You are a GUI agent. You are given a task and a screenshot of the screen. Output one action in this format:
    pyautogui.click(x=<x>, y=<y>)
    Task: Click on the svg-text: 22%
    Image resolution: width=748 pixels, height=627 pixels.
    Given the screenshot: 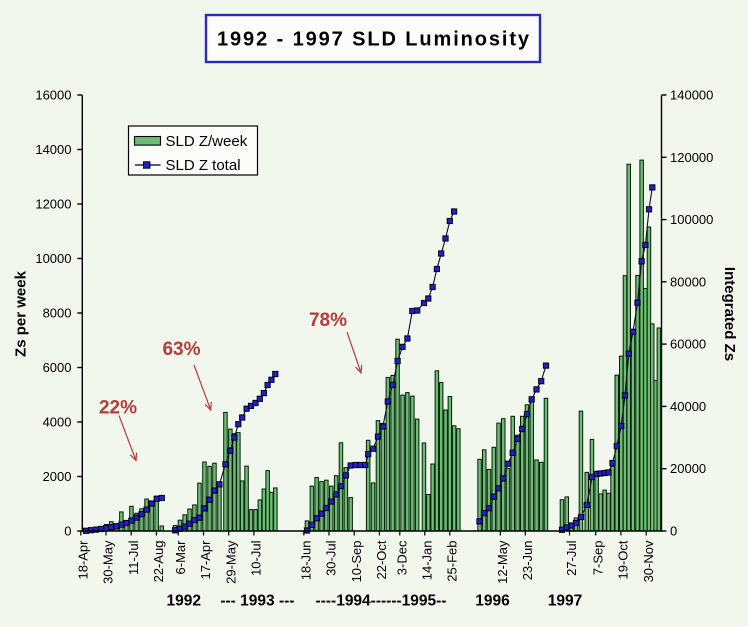 What is the action you would take?
    pyautogui.click(x=118, y=408)
    